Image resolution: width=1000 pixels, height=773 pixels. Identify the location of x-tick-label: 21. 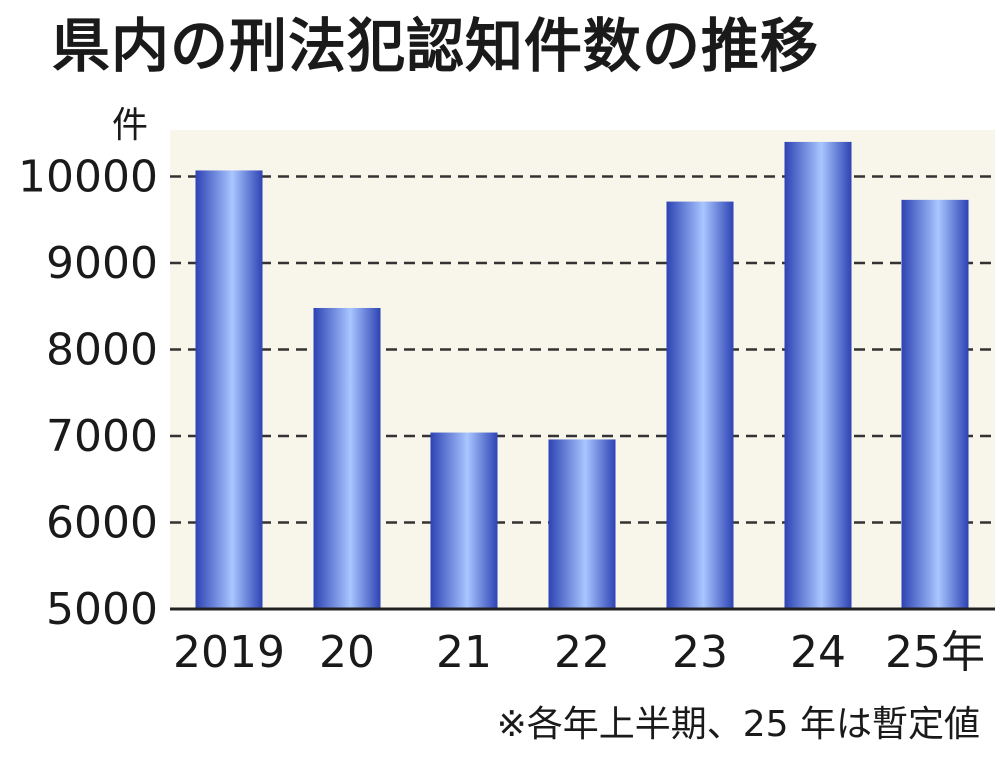
(464, 652).